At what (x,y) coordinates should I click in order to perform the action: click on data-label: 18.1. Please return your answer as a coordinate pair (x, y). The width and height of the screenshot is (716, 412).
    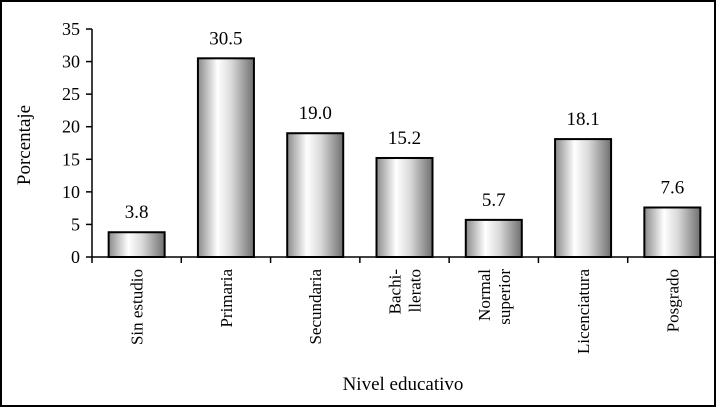
    Looking at the image, I should click on (582, 119).